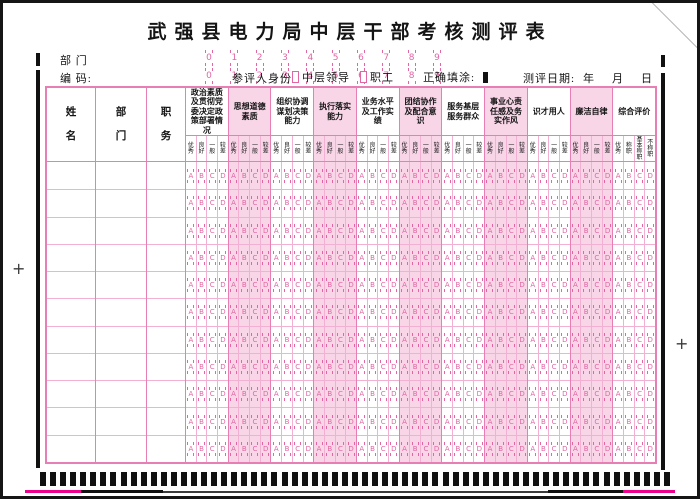 This screenshot has height=499, width=700. Describe the element at coordinates (310, 58) in the screenshot. I see `digit-bubble: 4` at that location.